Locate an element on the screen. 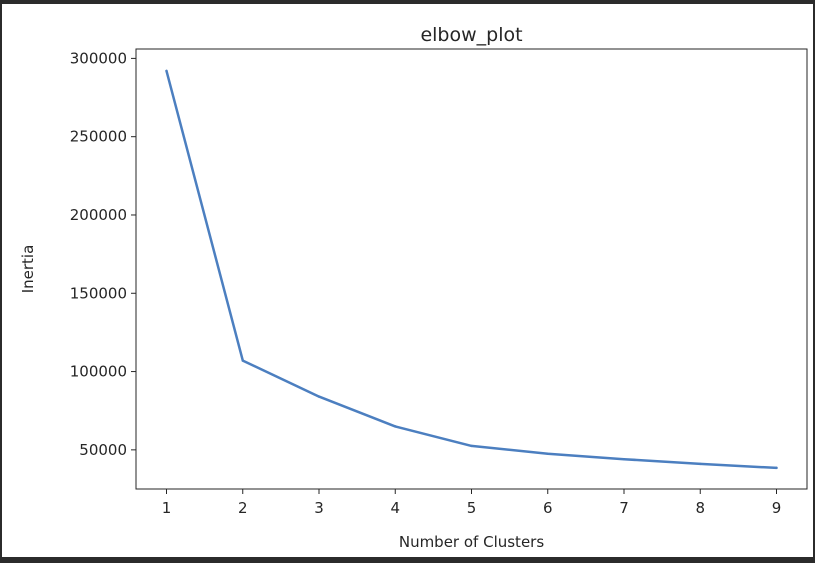 The width and height of the screenshot is (815, 563). x-tick-label: 5 is located at coordinates (472, 508).